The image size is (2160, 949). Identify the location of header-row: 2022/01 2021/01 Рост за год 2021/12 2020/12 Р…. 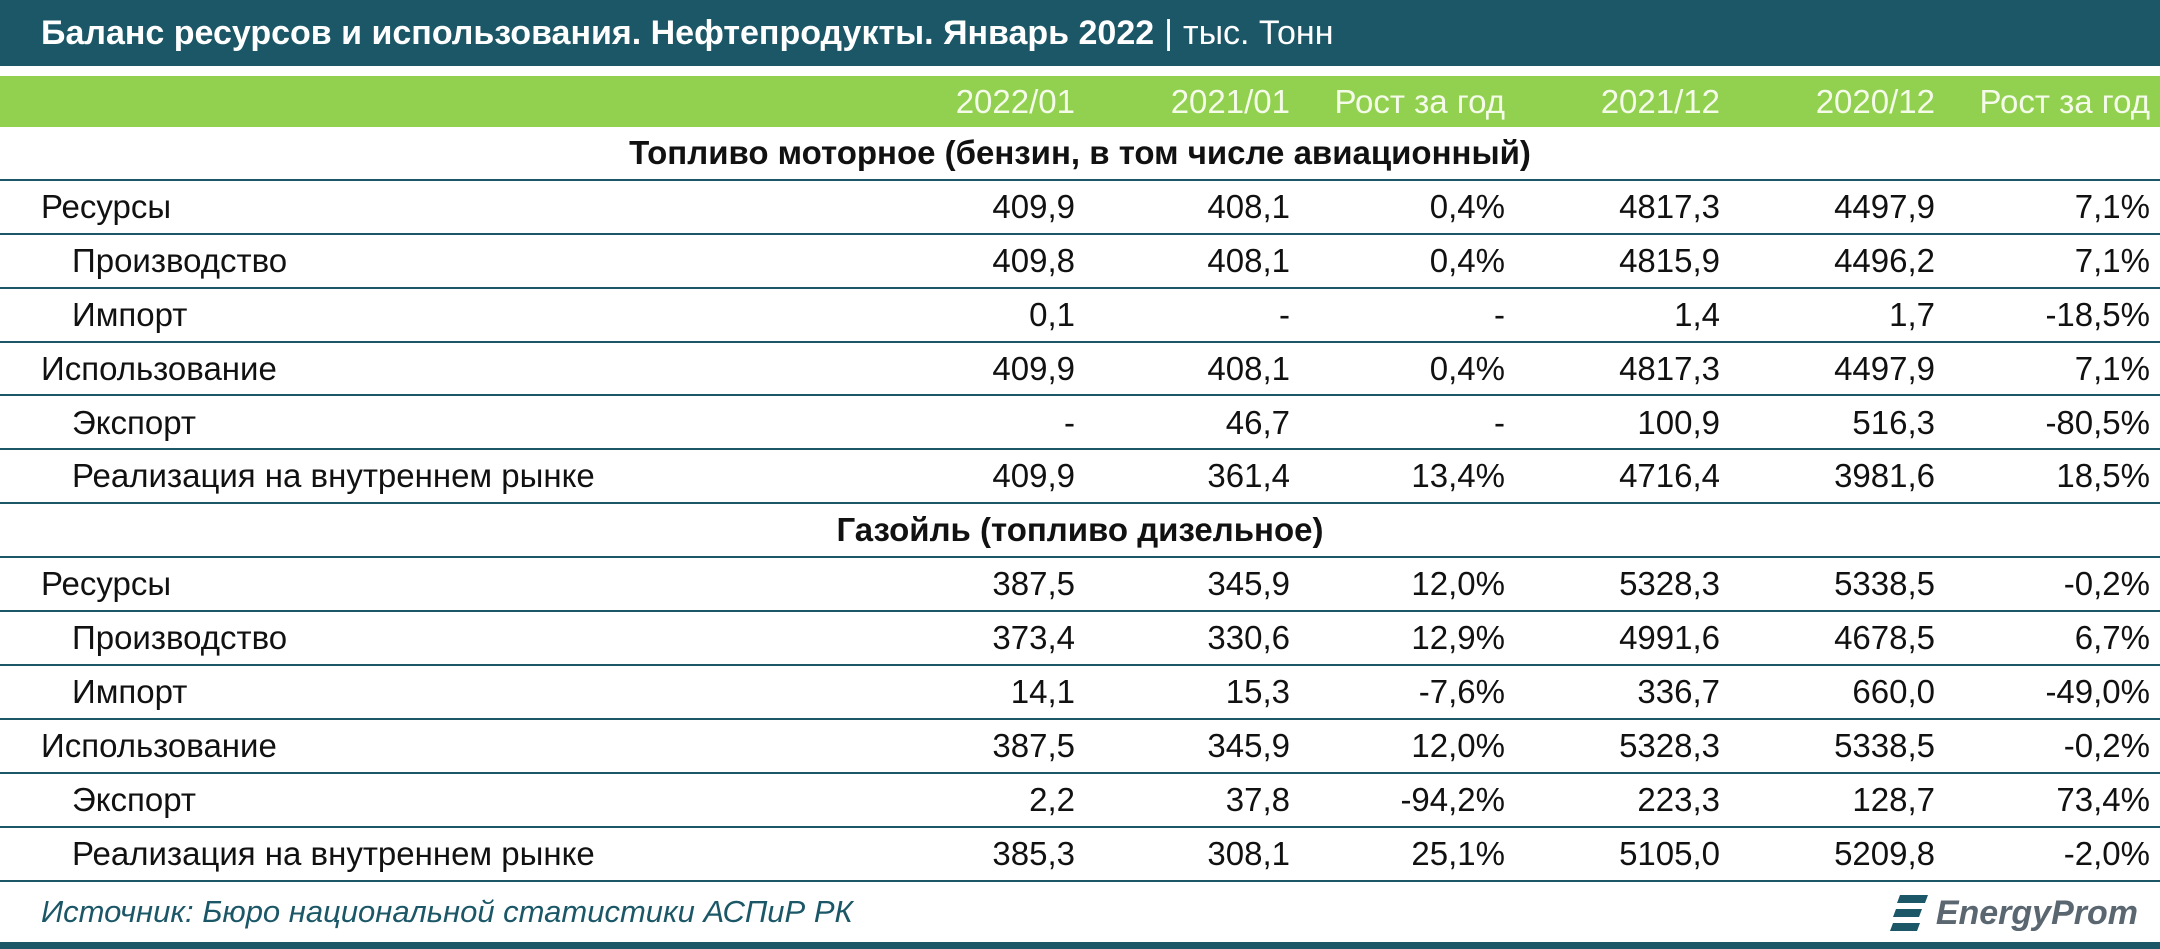
(1080, 101).